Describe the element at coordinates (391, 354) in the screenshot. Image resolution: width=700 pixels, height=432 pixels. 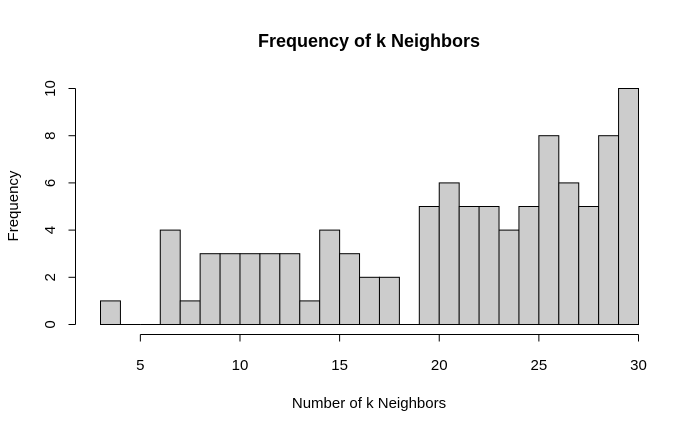
I see `x-axis-ticks: 5 10 15 20 25 30` at that location.